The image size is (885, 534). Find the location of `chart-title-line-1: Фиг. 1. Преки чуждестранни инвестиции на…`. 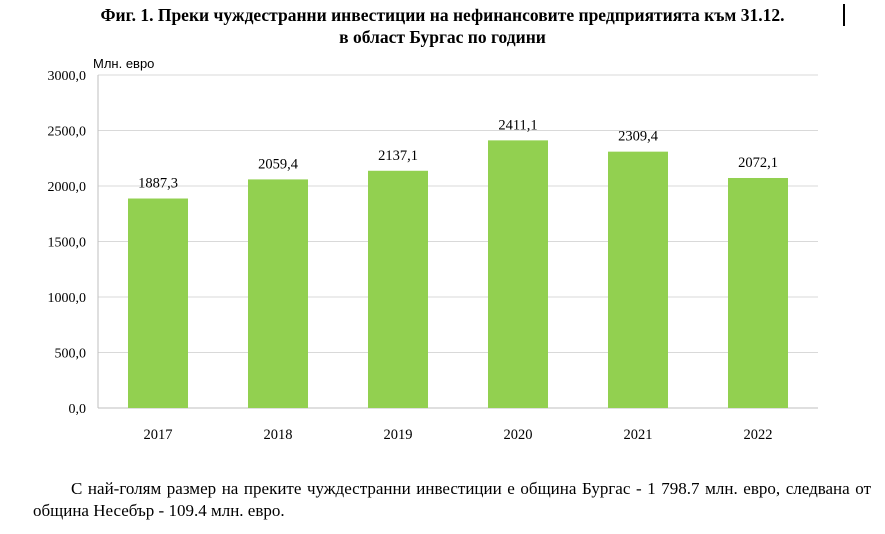

chart-title-line-1: Фиг. 1. Преки чуждестранни инвестиции на… is located at coordinates (442, 15).